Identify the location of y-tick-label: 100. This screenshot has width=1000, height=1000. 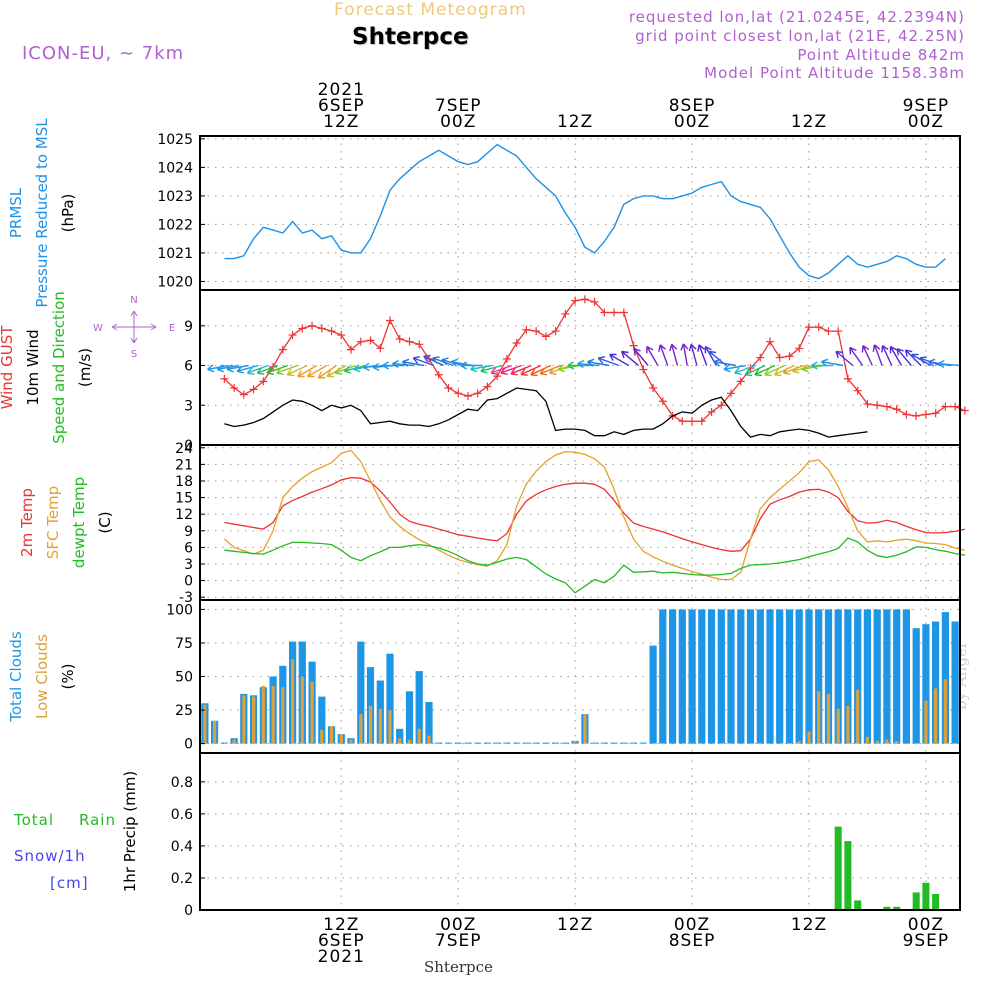
(179, 610).